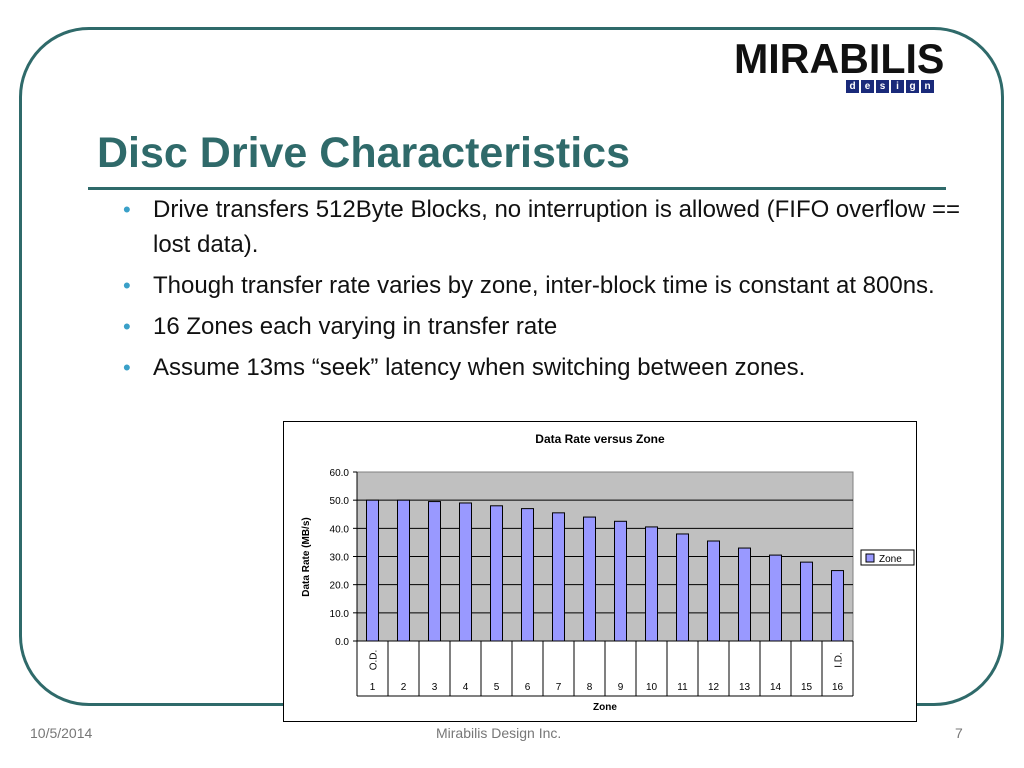 The width and height of the screenshot is (1024, 768). Describe the element at coordinates (605, 707) in the screenshot. I see `x-axis-label: Zone` at that location.